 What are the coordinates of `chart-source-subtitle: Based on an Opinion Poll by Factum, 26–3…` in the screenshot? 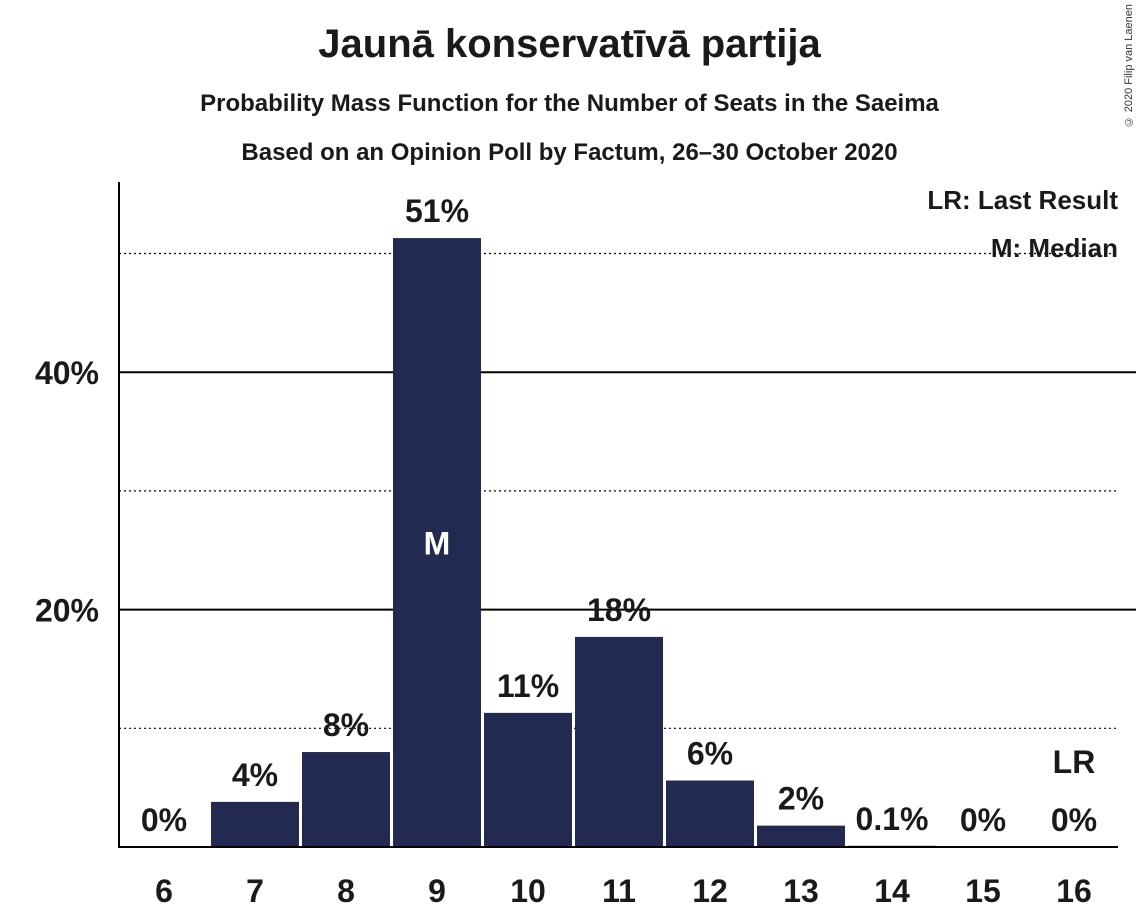 It's located at (569, 152).